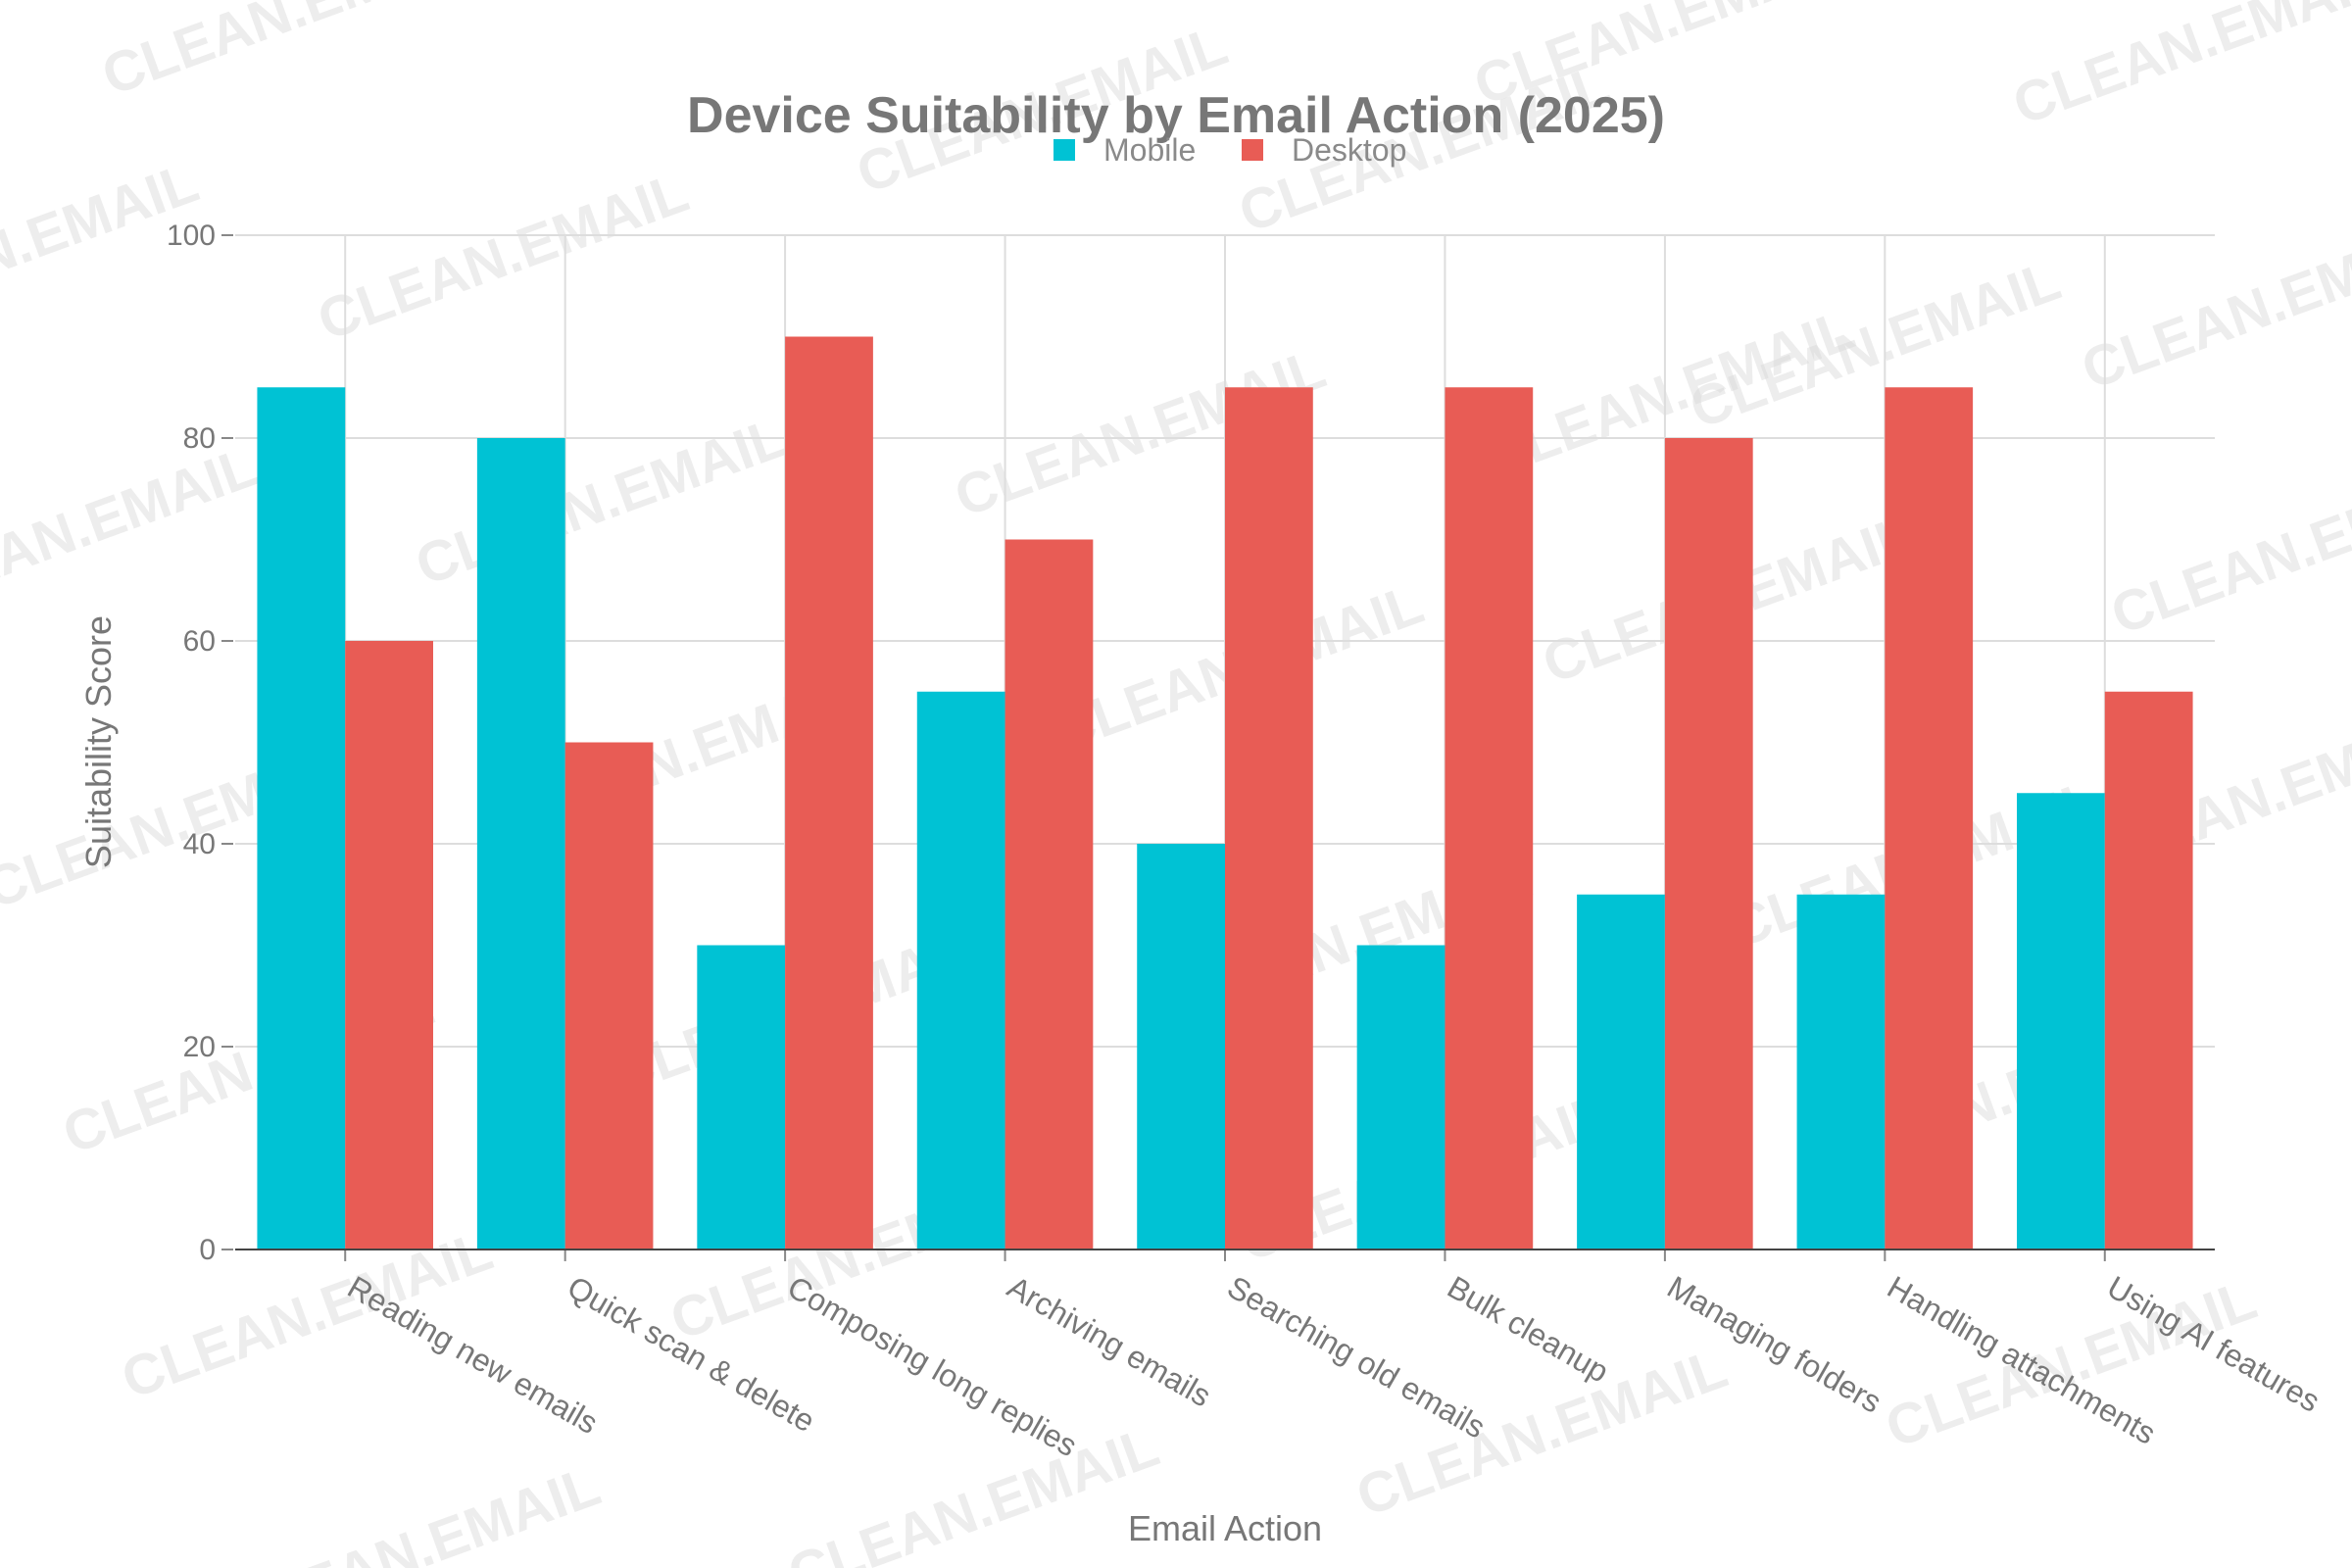 The height and width of the screenshot is (1568, 2352). Describe the element at coordinates (200, 743) in the screenshot. I see `y-axis-ticks: 0 20 40 60 80 100` at that location.